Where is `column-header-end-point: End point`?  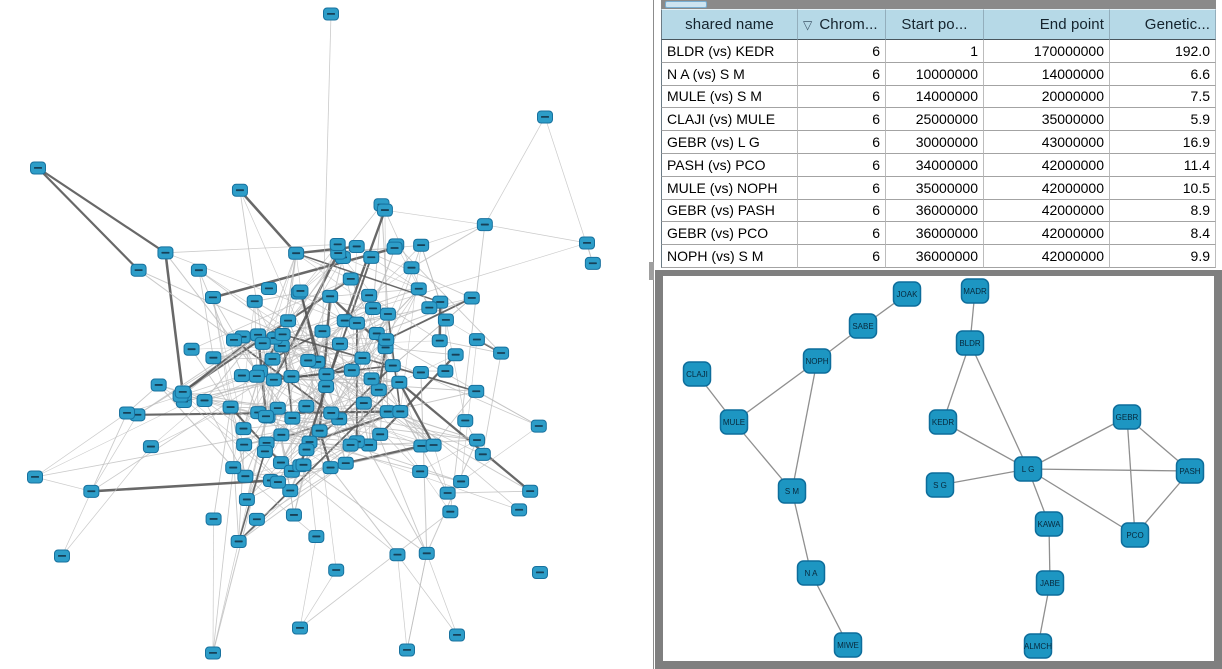 column-header-end-point: End point is located at coordinates (1047, 24).